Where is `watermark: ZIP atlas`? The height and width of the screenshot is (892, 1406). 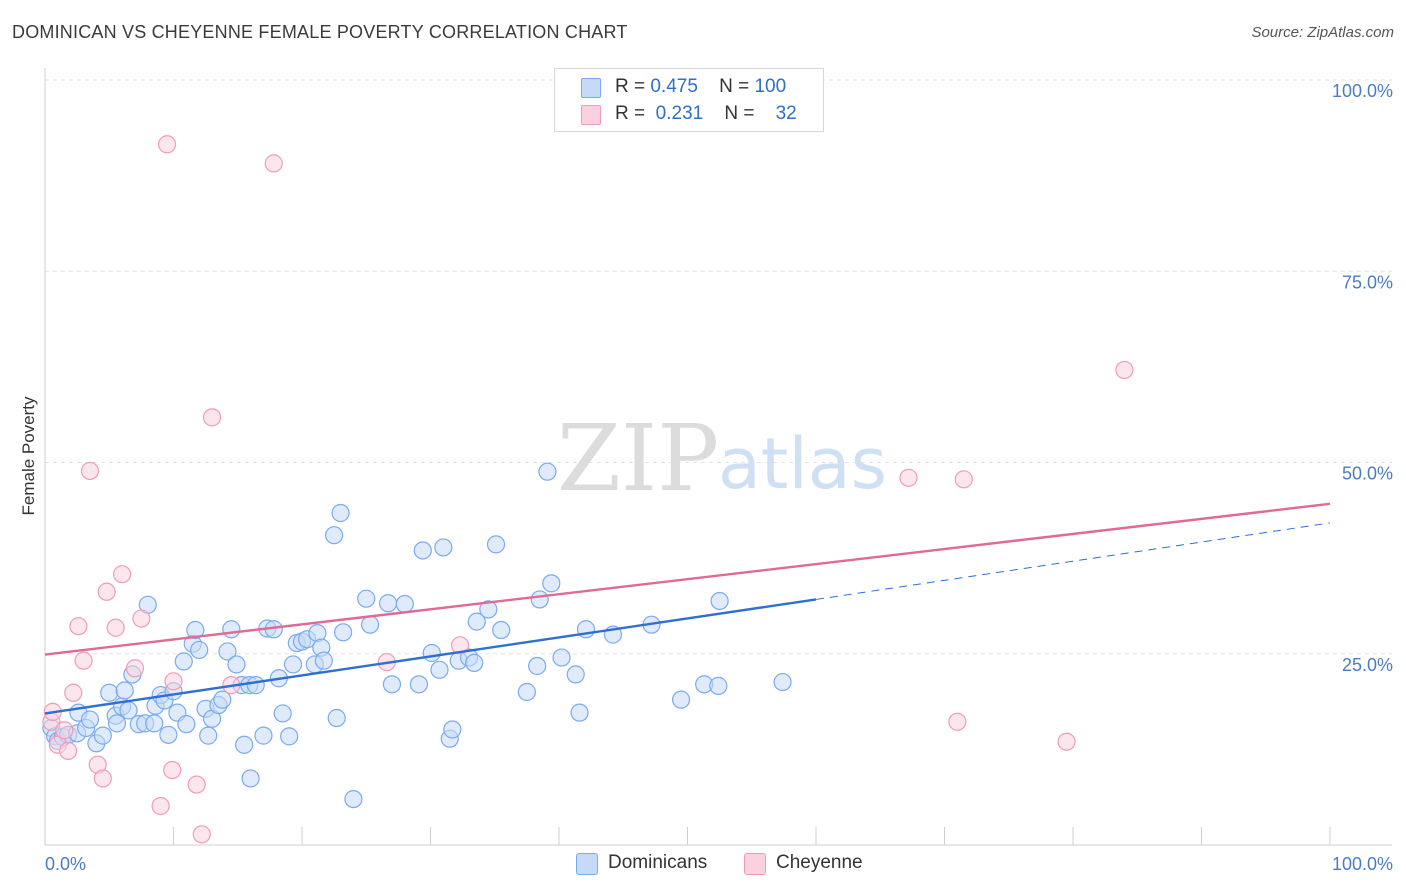
watermark: ZIP atlas is located at coordinates (722, 458).